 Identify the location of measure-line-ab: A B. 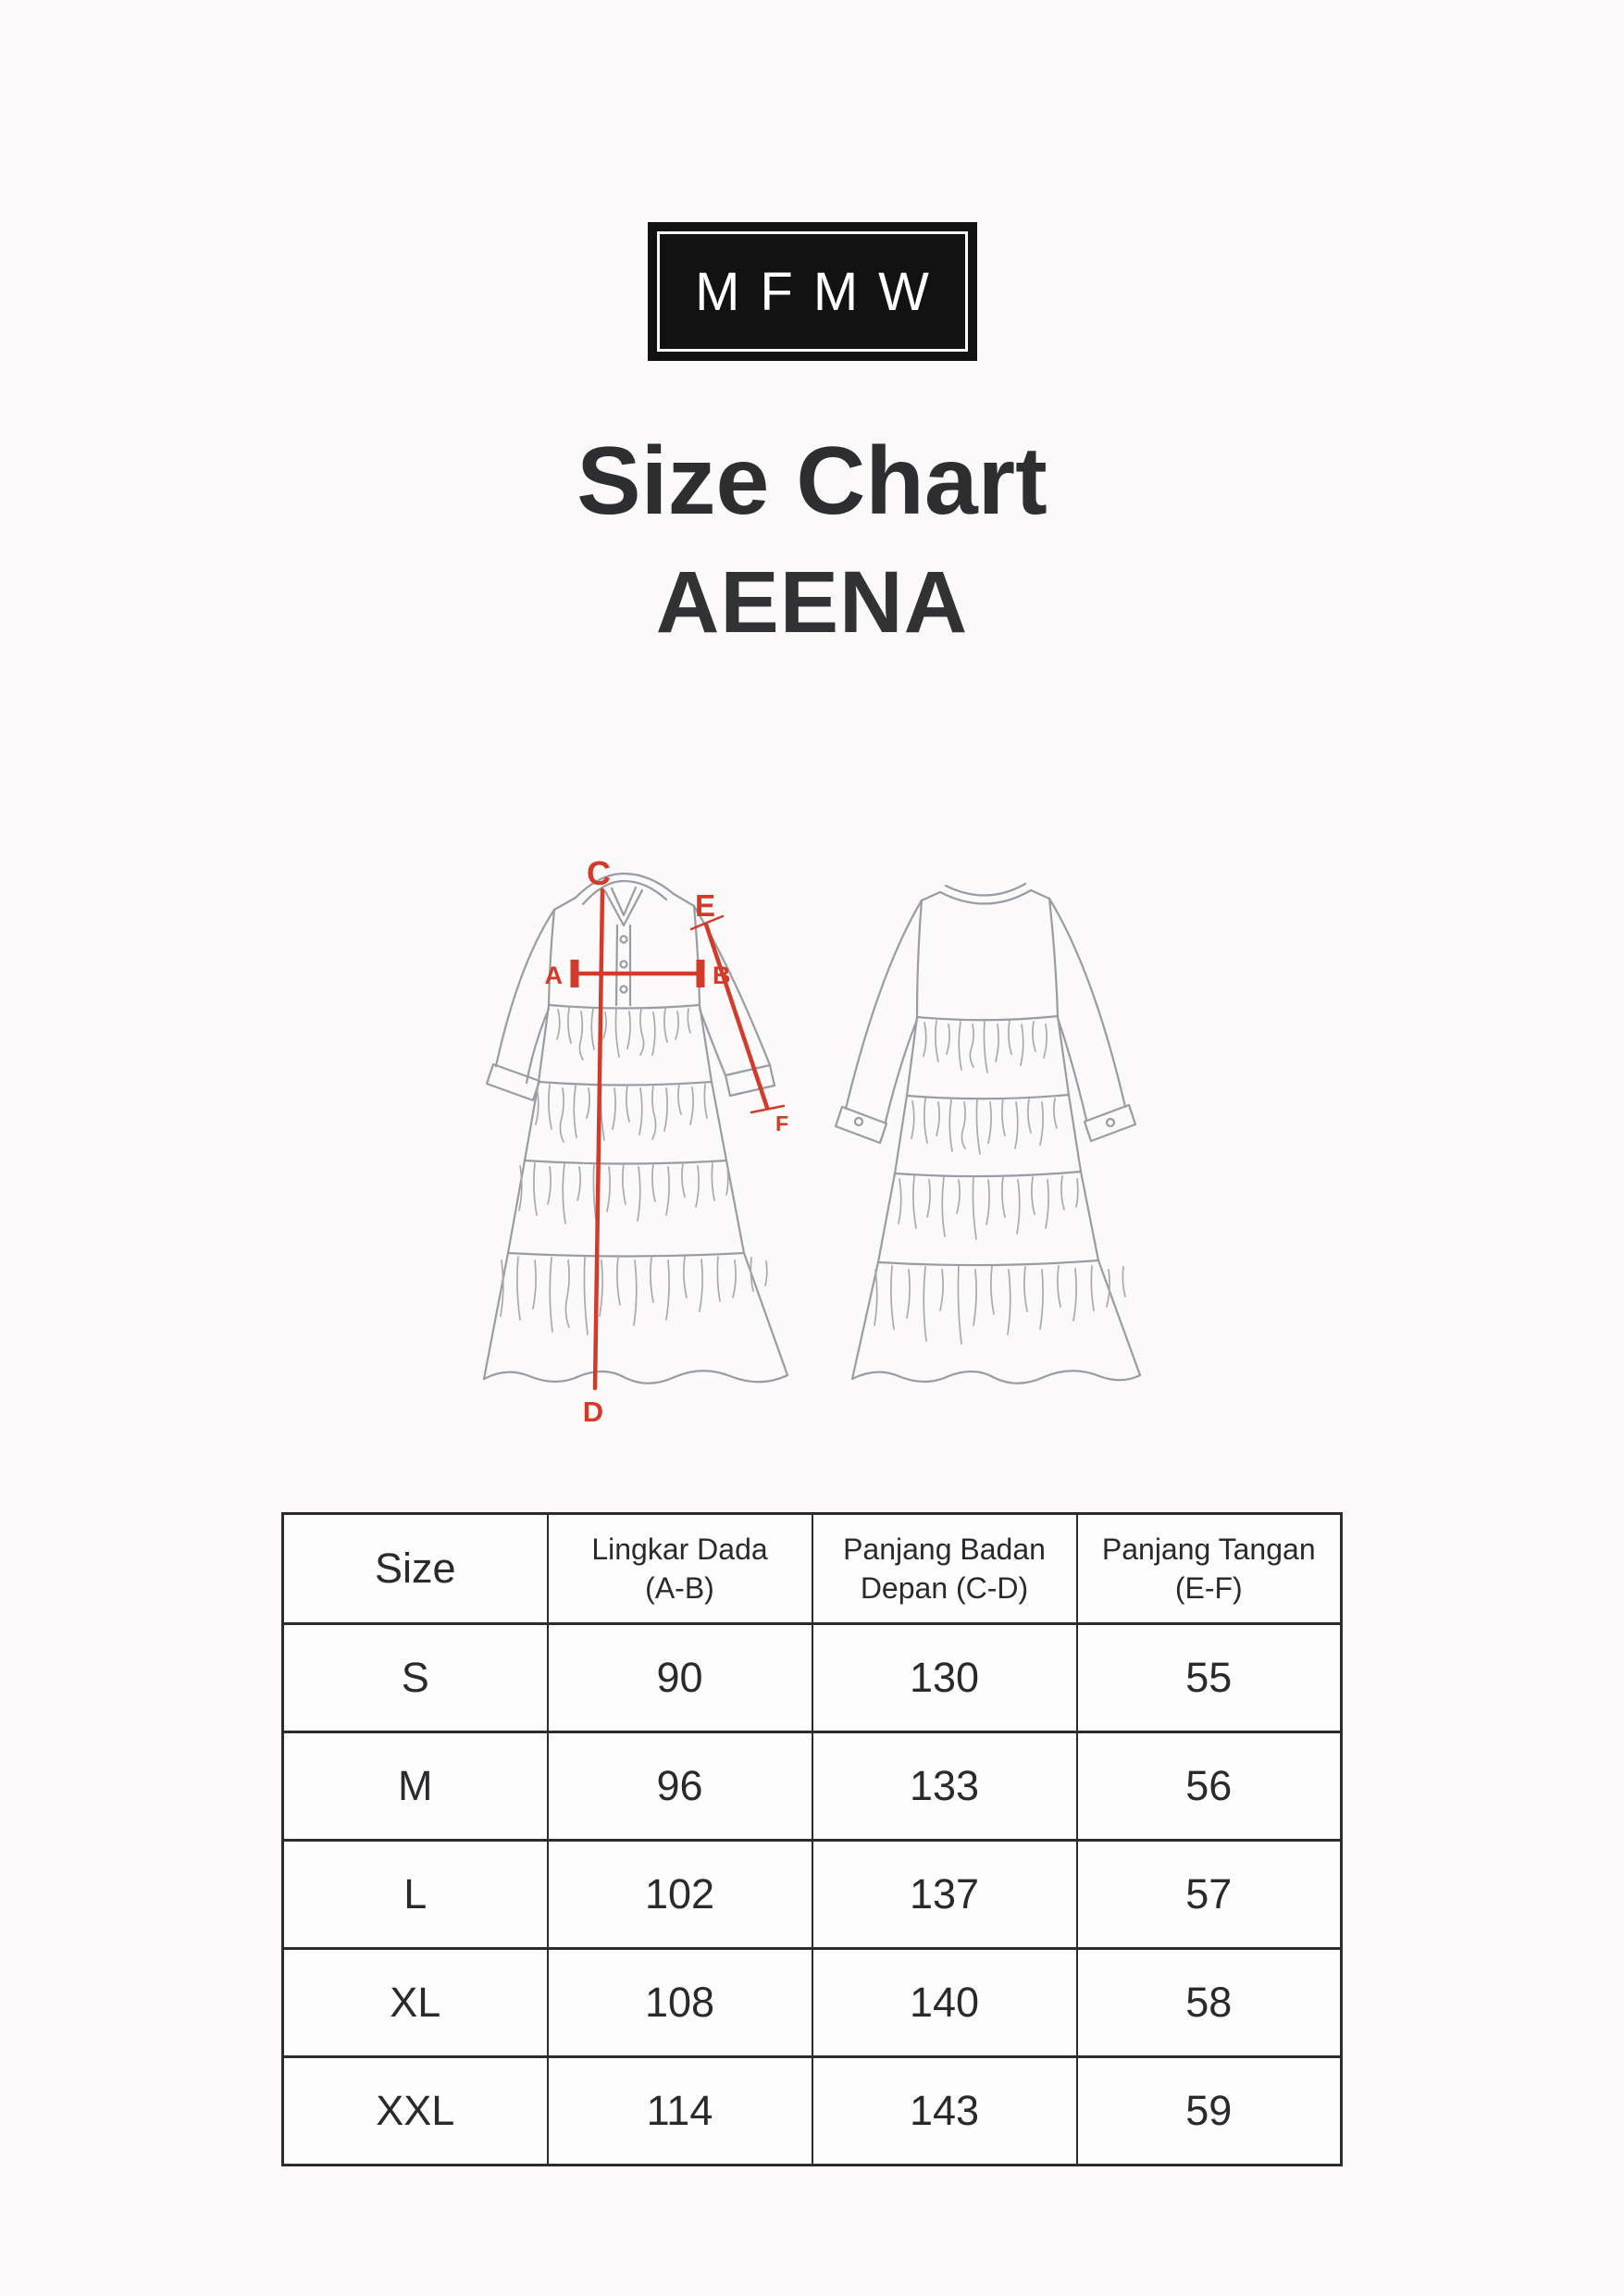
(638, 975).